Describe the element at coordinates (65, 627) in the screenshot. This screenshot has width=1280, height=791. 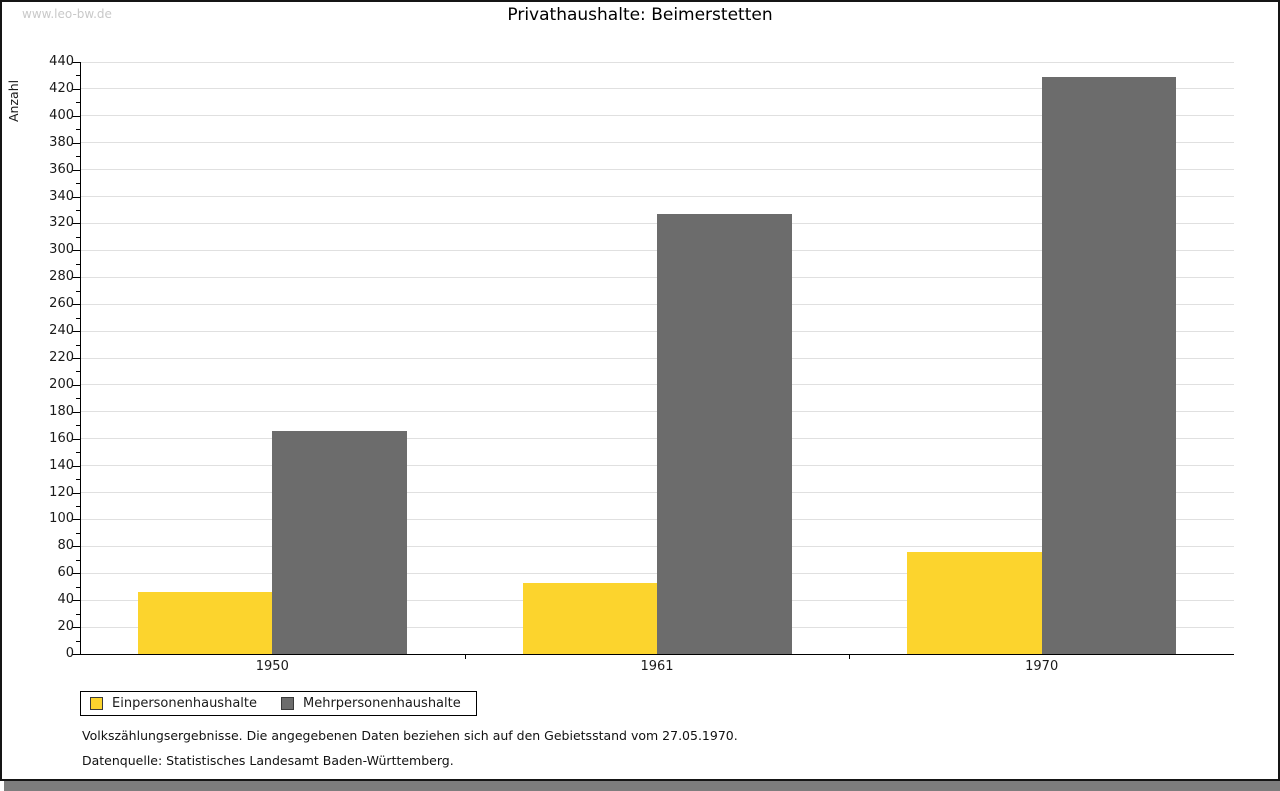
I see `y-tick-label: 20` at that location.